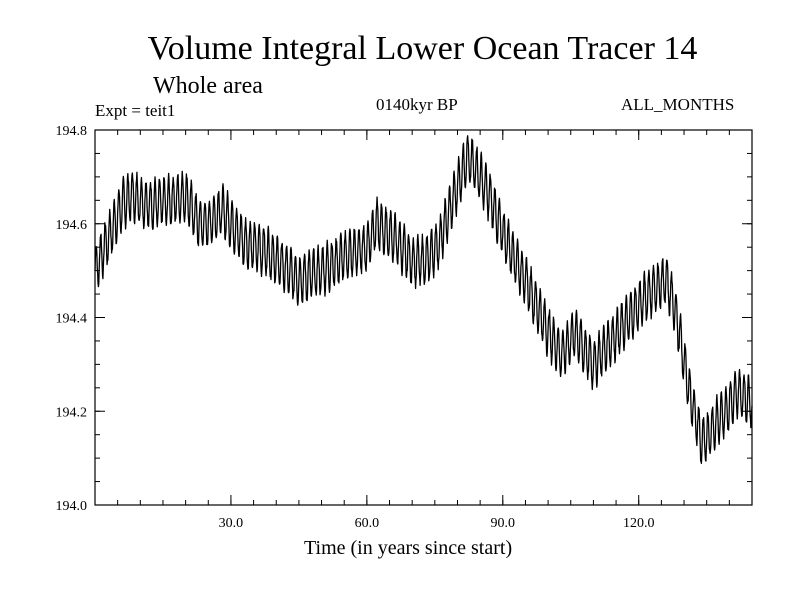 This screenshot has width=800, height=600. I want to click on y-tick-label: 194.6, so click(72, 225).